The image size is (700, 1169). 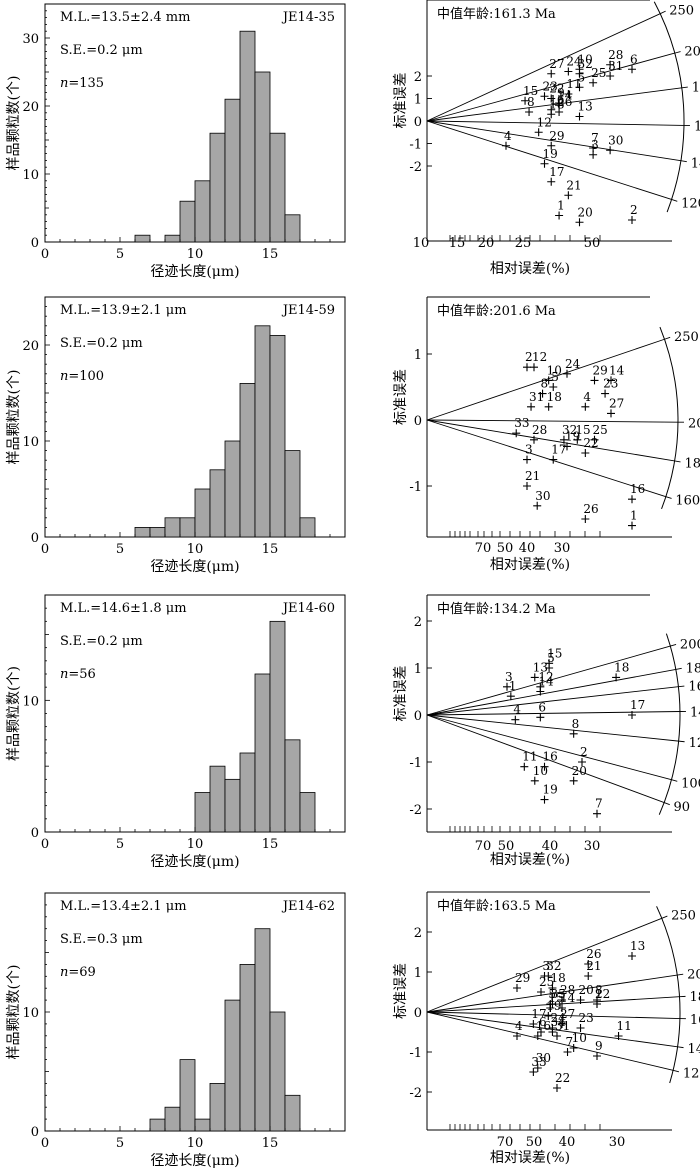 What do you see at coordinates (418, 669) in the screenshot?
I see `y-tick-label: 1` at bounding box center [418, 669].